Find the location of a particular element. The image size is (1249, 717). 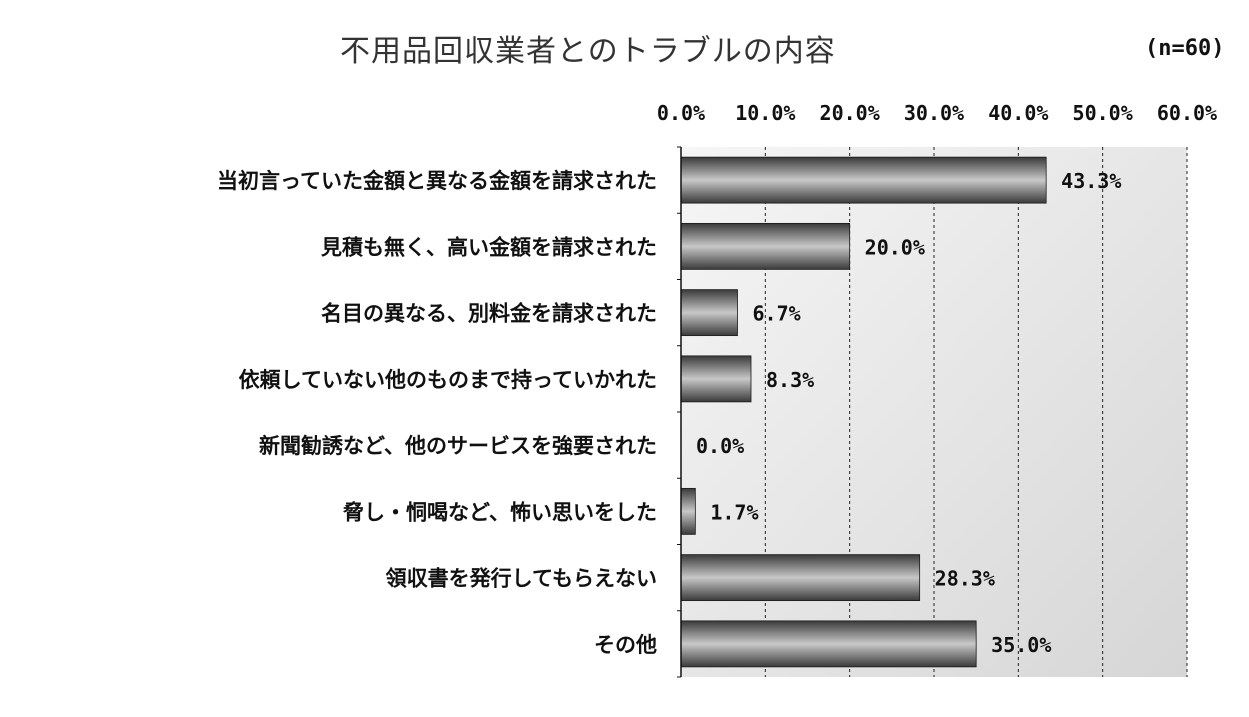

category-label: 新聞勧誘など、他のサービスを強要された is located at coordinates (458, 446).